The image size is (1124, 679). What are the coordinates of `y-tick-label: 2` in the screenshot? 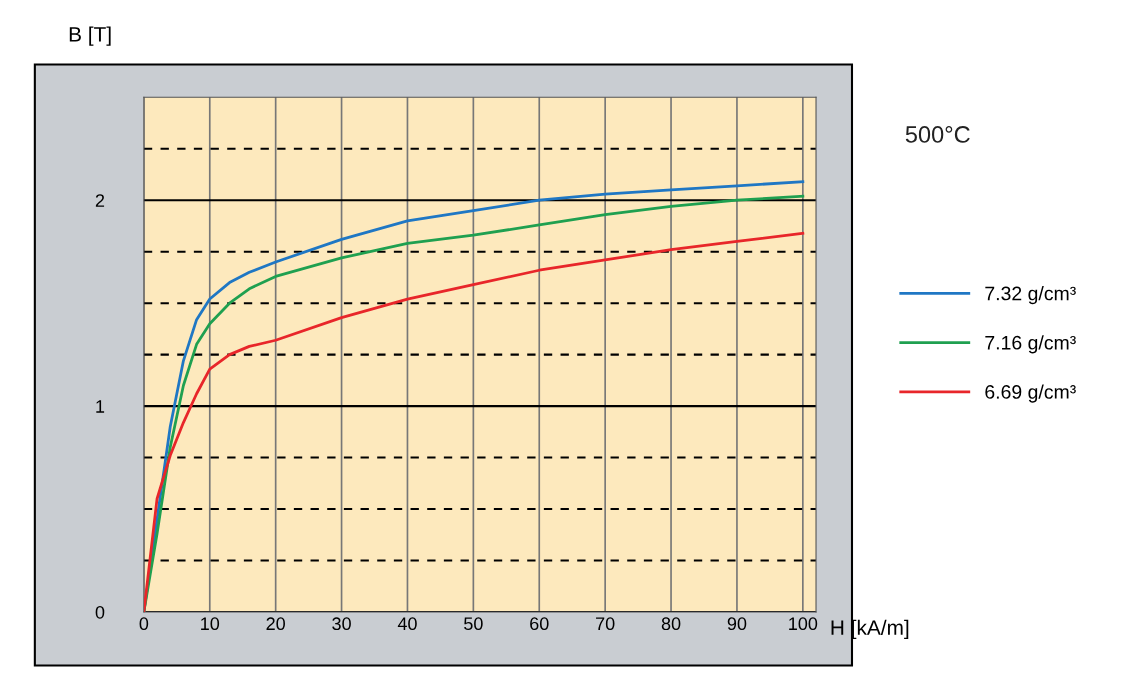 It's located at (100, 200).